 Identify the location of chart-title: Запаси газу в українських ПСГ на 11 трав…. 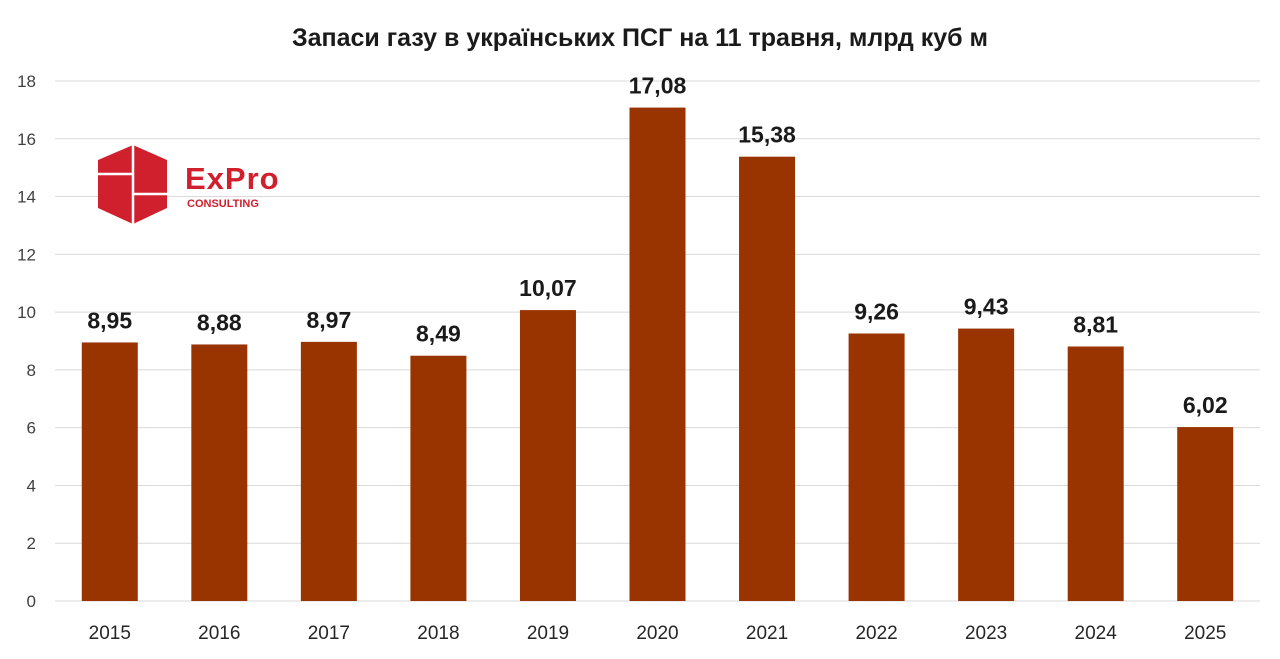
(640, 38).